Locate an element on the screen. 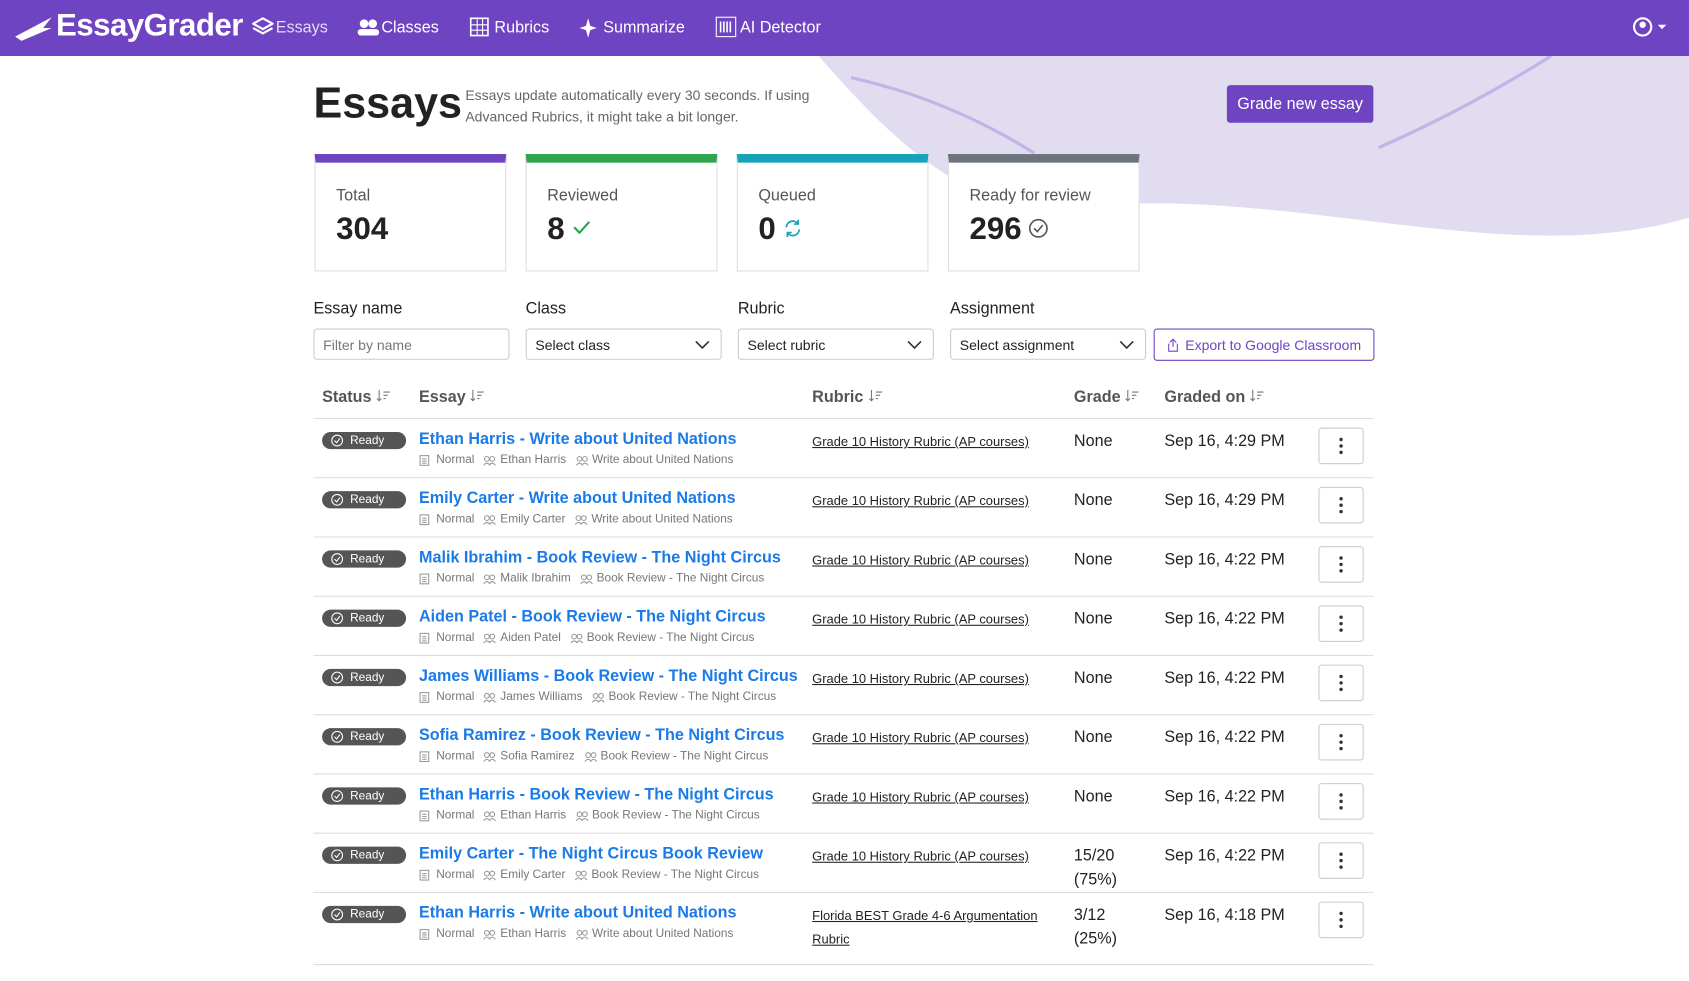 This screenshot has width=1689, height=981. column-header: Grade is located at coordinates (1107, 397).